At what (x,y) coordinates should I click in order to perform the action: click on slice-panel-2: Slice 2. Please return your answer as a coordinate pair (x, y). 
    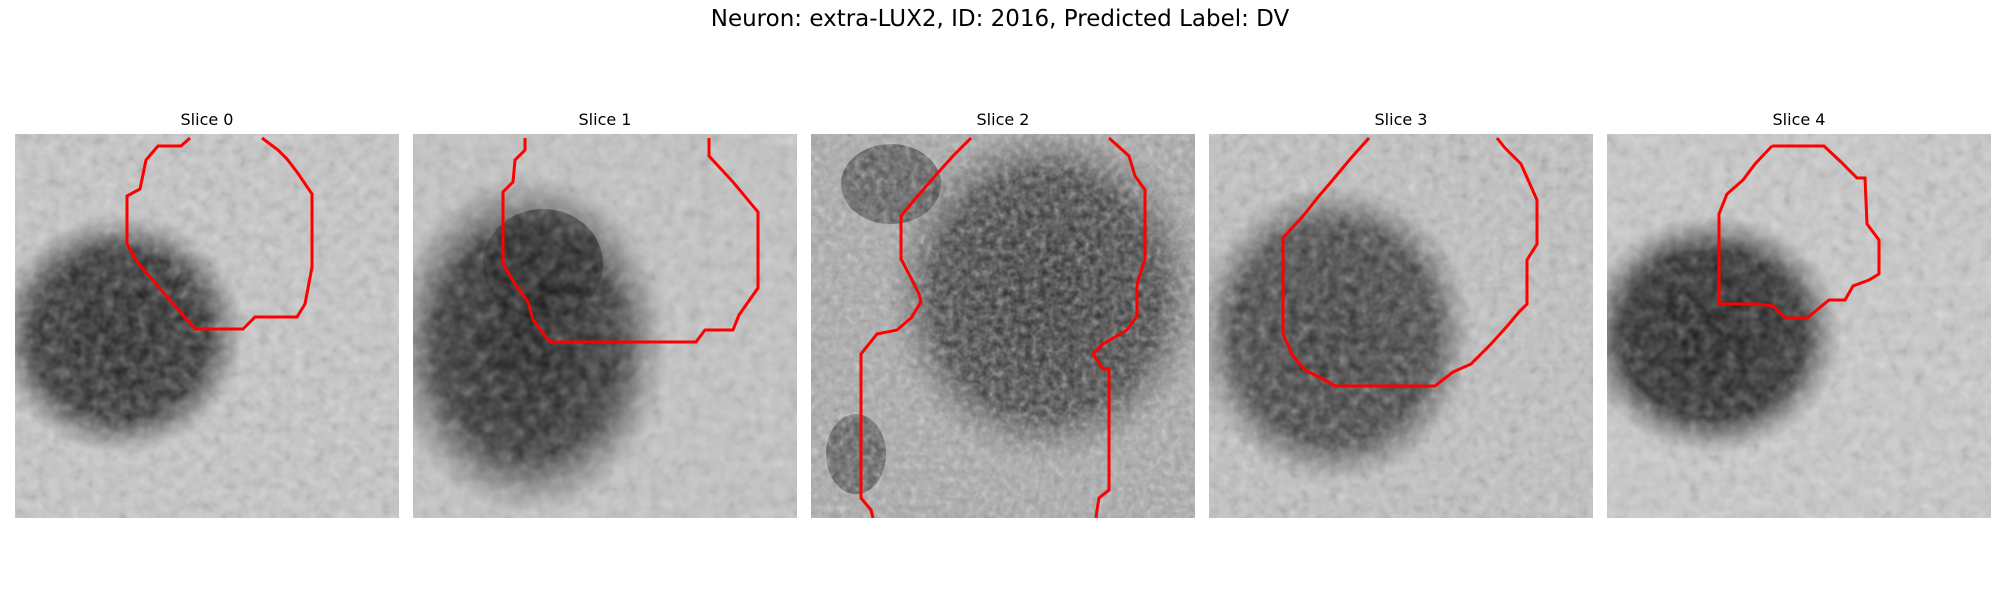
    Looking at the image, I should click on (1003, 315).